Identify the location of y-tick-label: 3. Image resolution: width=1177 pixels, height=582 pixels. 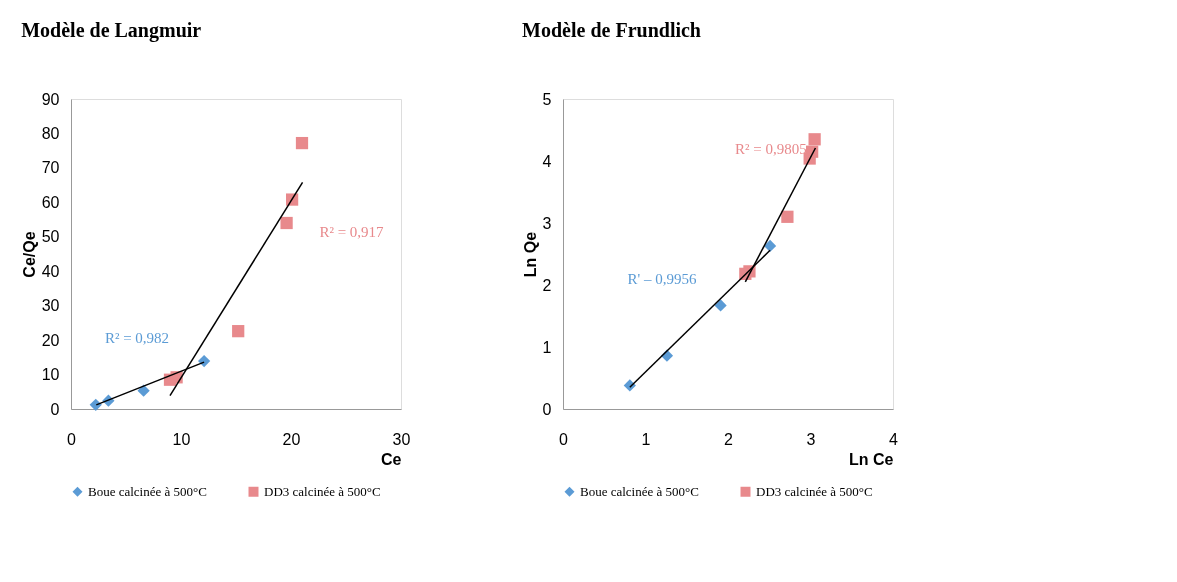
(547, 223).